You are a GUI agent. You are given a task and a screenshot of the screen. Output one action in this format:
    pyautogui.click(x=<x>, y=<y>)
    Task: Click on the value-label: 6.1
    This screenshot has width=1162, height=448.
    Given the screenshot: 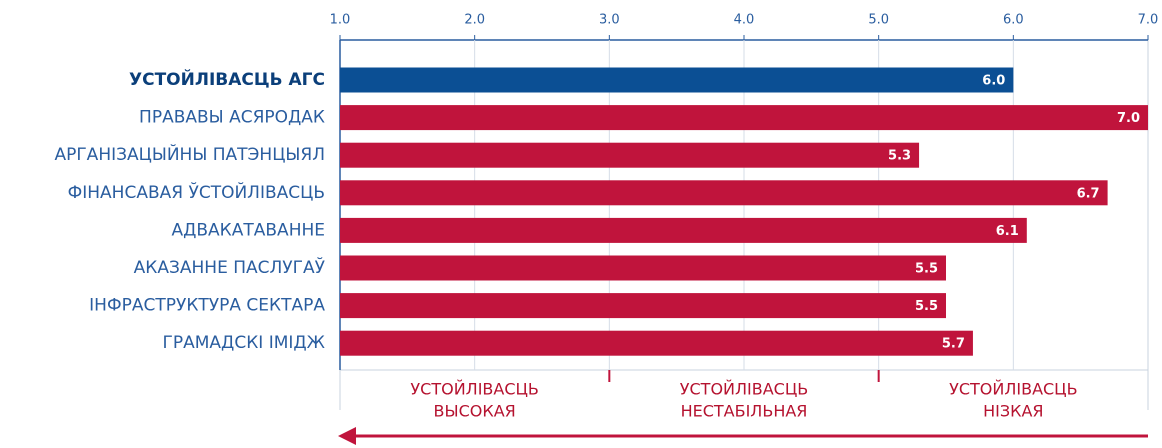 What is the action you would take?
    pyautogui.click(x=1007, y=231)
    